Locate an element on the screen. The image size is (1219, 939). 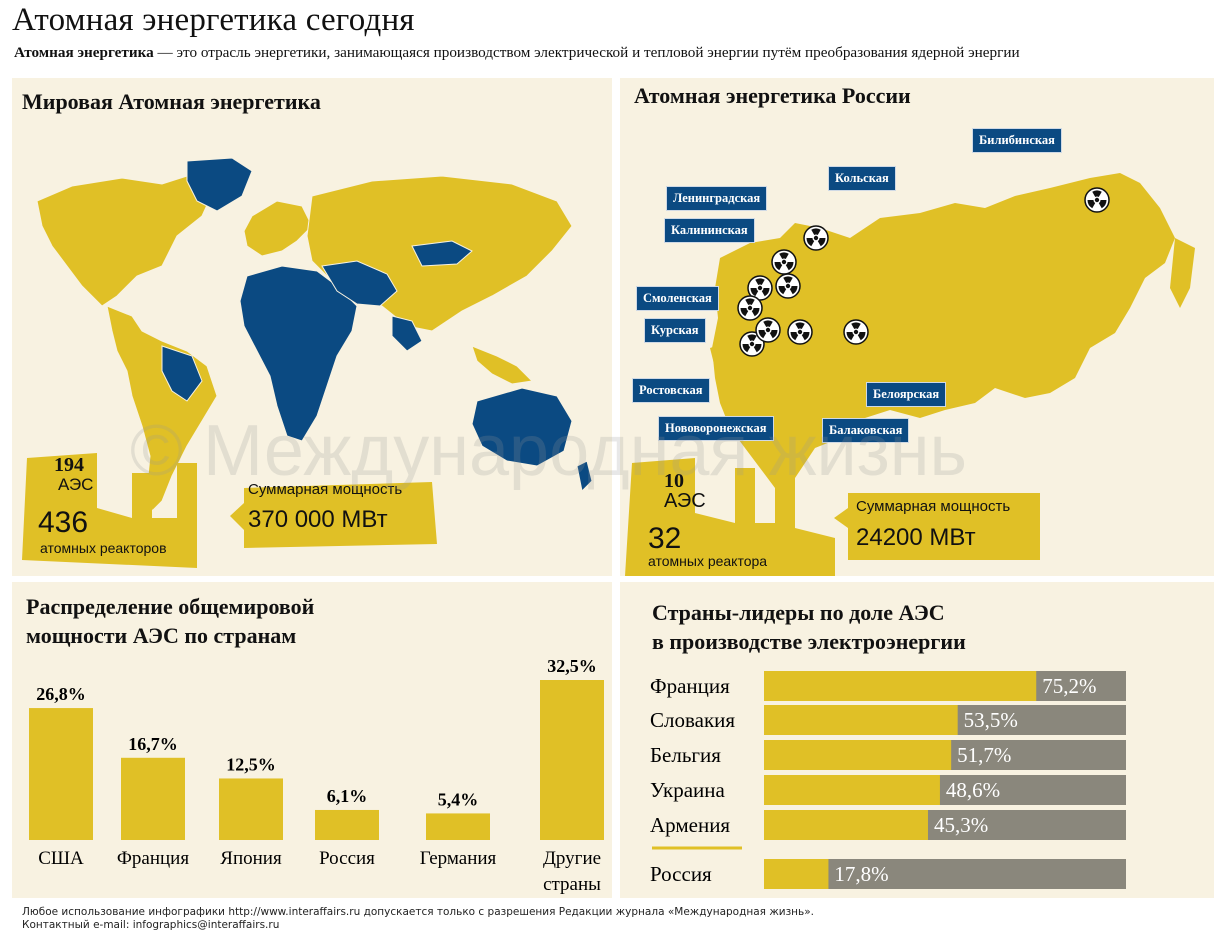
category-label: страны is located at coordinates (572, 884).